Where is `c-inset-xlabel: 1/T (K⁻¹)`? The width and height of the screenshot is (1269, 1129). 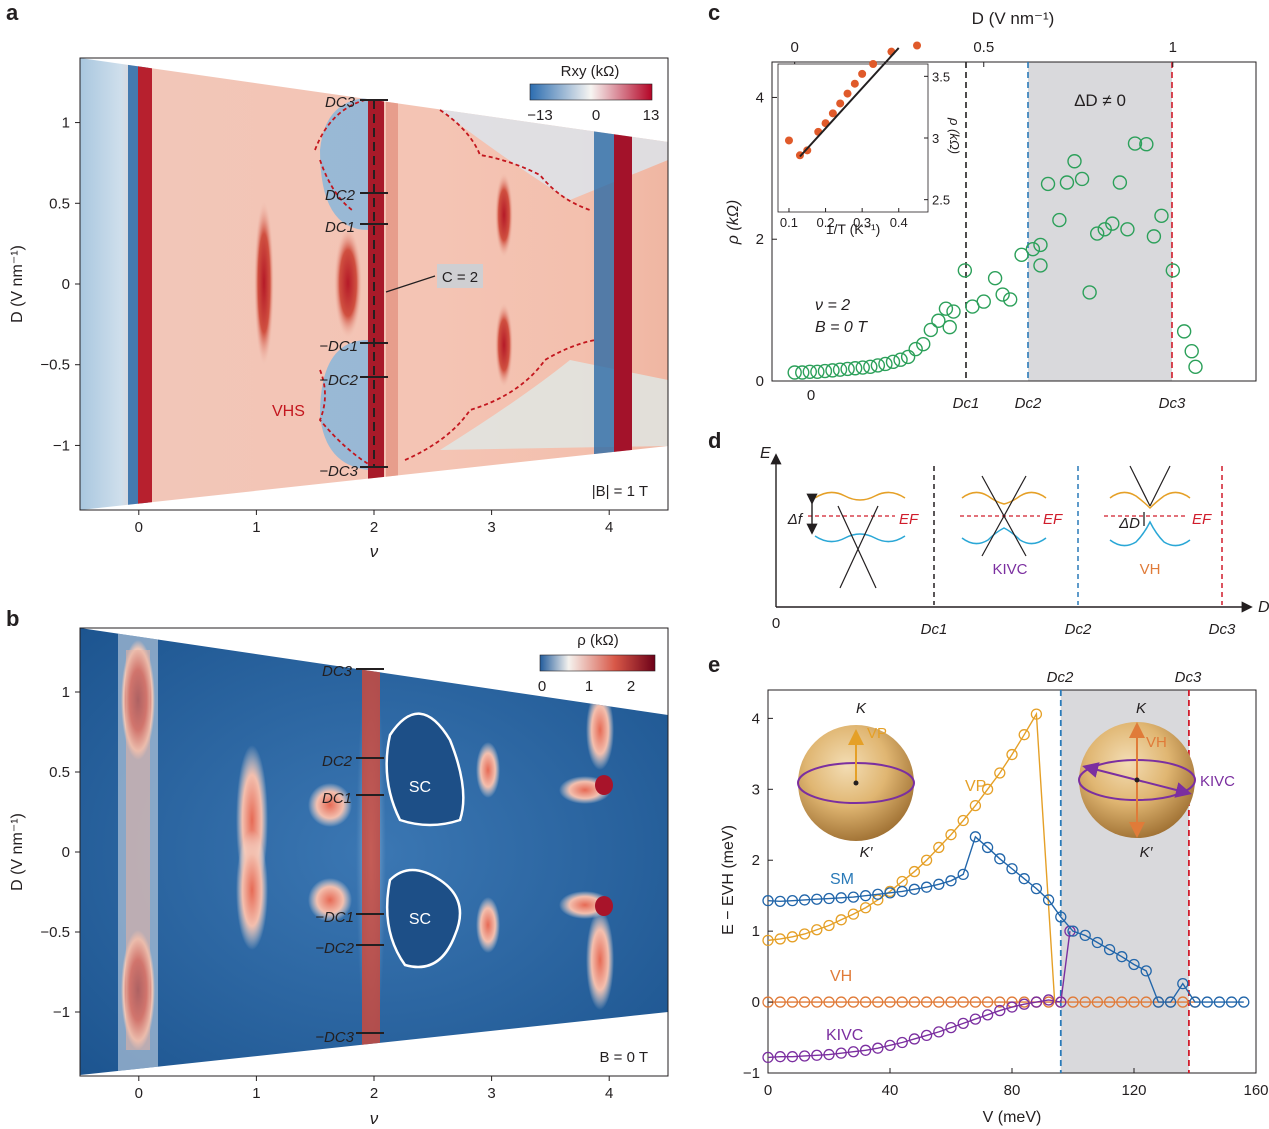 c-inset-xlabel: 1/T (K⁻¹) is located at coordinates (853, 229).